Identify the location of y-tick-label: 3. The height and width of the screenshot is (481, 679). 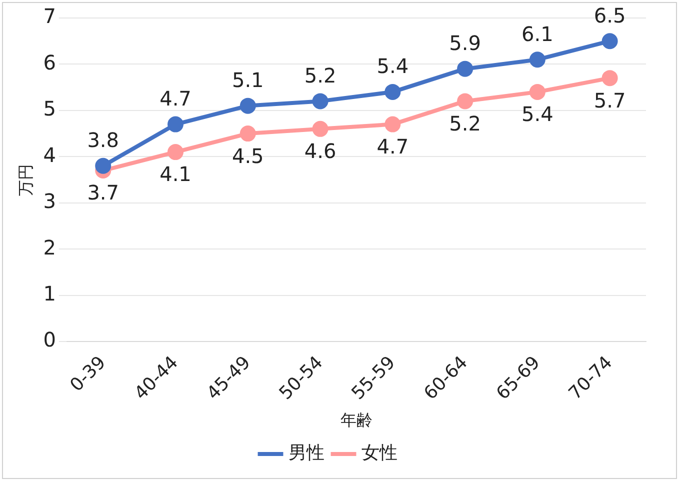
(49, 201).